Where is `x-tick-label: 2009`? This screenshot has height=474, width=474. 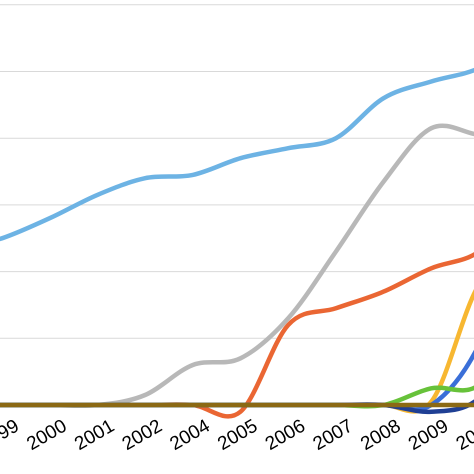 x-tick-label: 2009 is located at coordinates (428, 435).